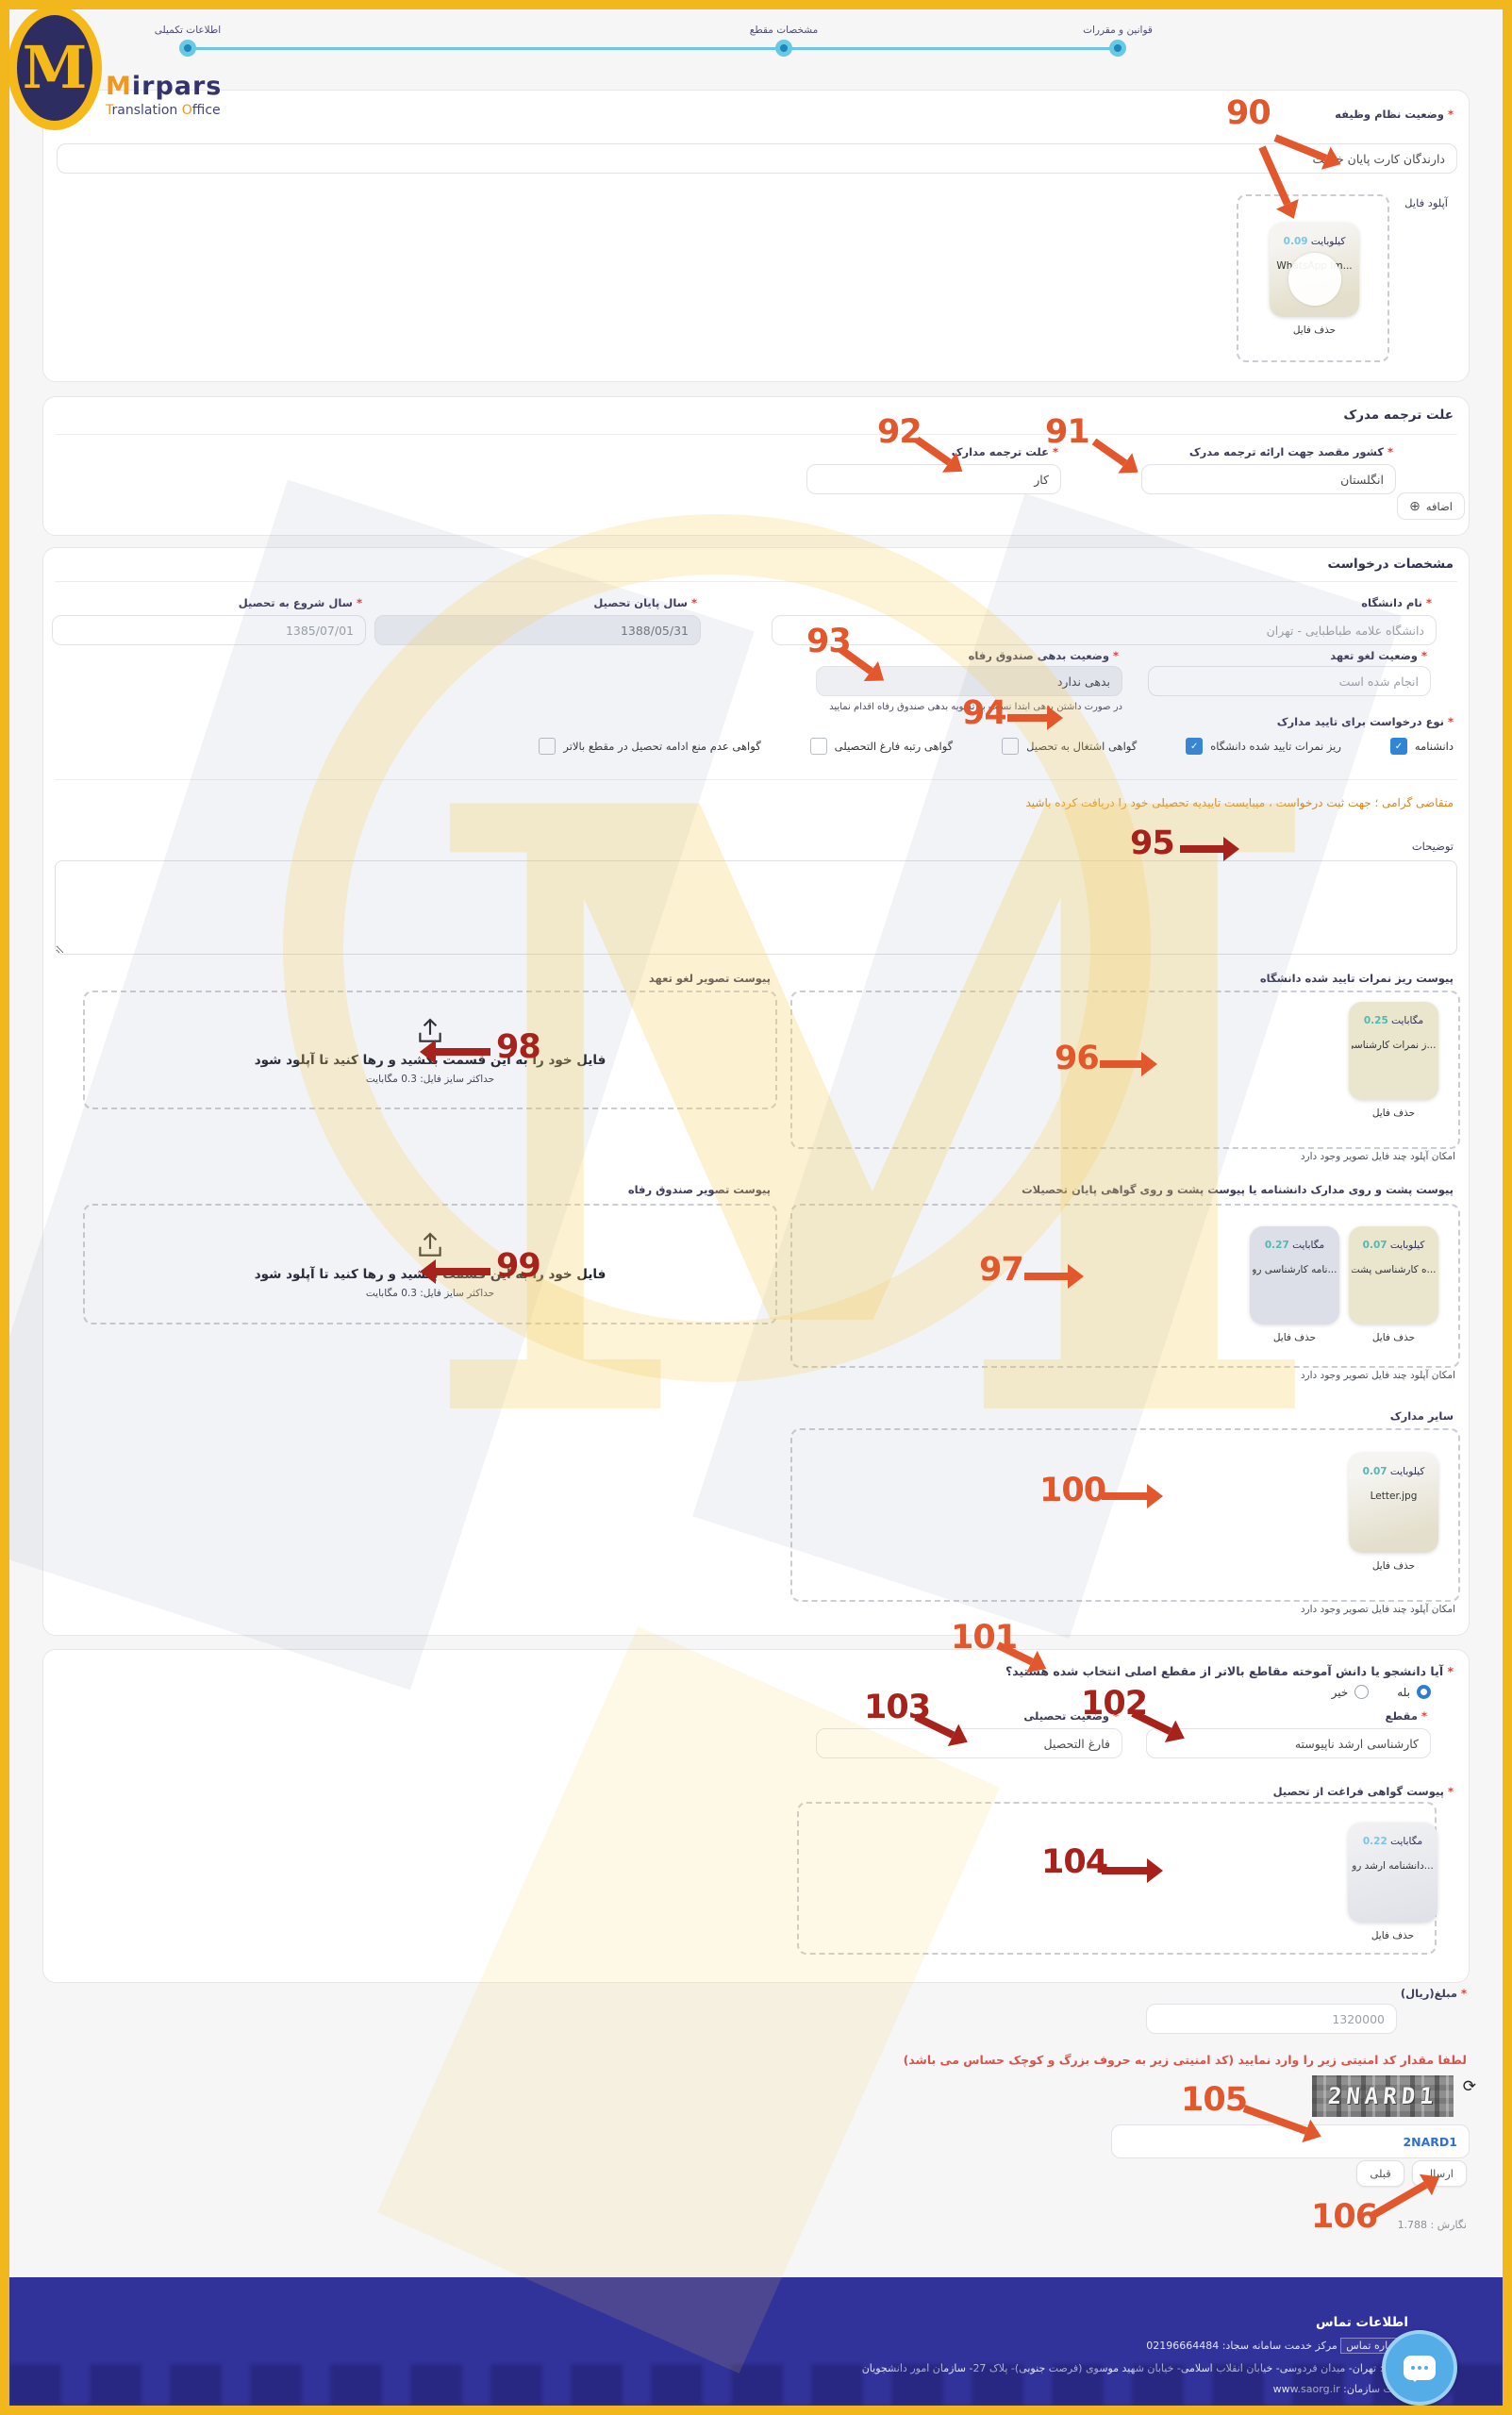  Describe the element at coordinates (1421, 746) in the screenshot. I see `option-daneshnameh: دانشنامه ✓` at that location.